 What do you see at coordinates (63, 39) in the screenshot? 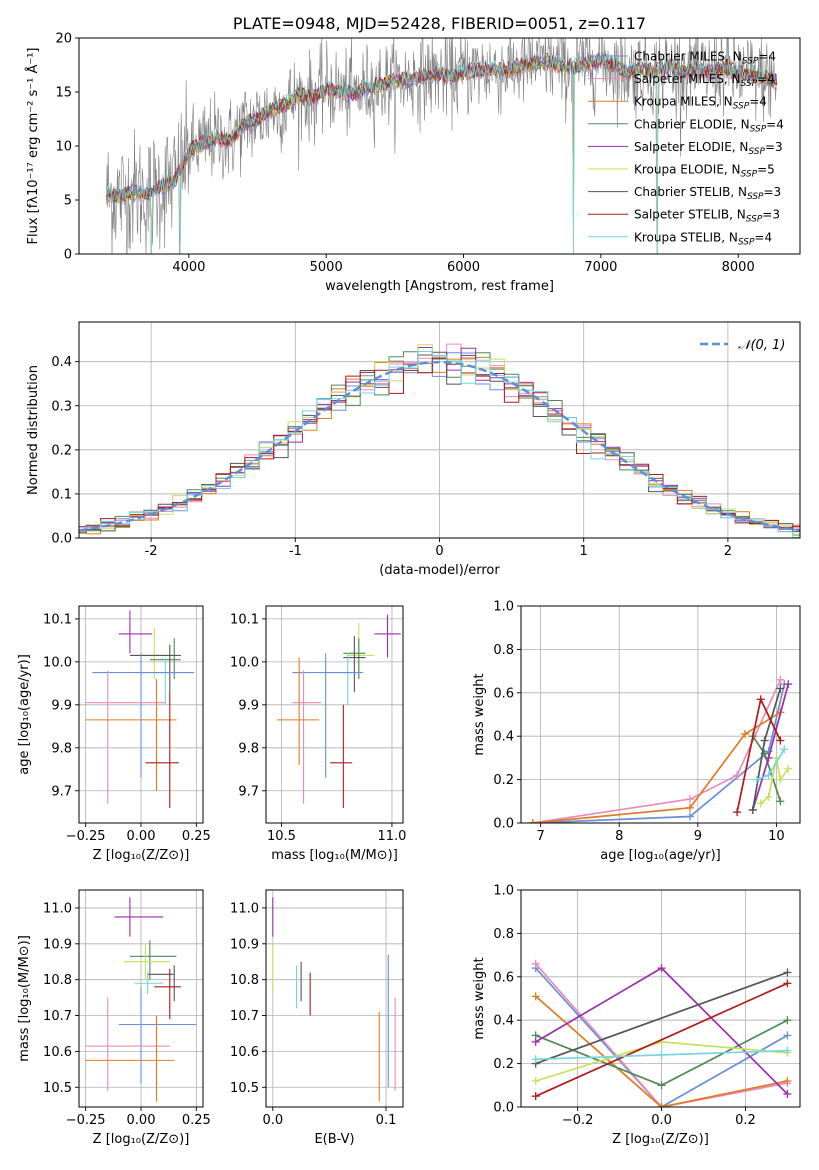
I see `y-tick-label: 20` at bounding box center [63, 39].